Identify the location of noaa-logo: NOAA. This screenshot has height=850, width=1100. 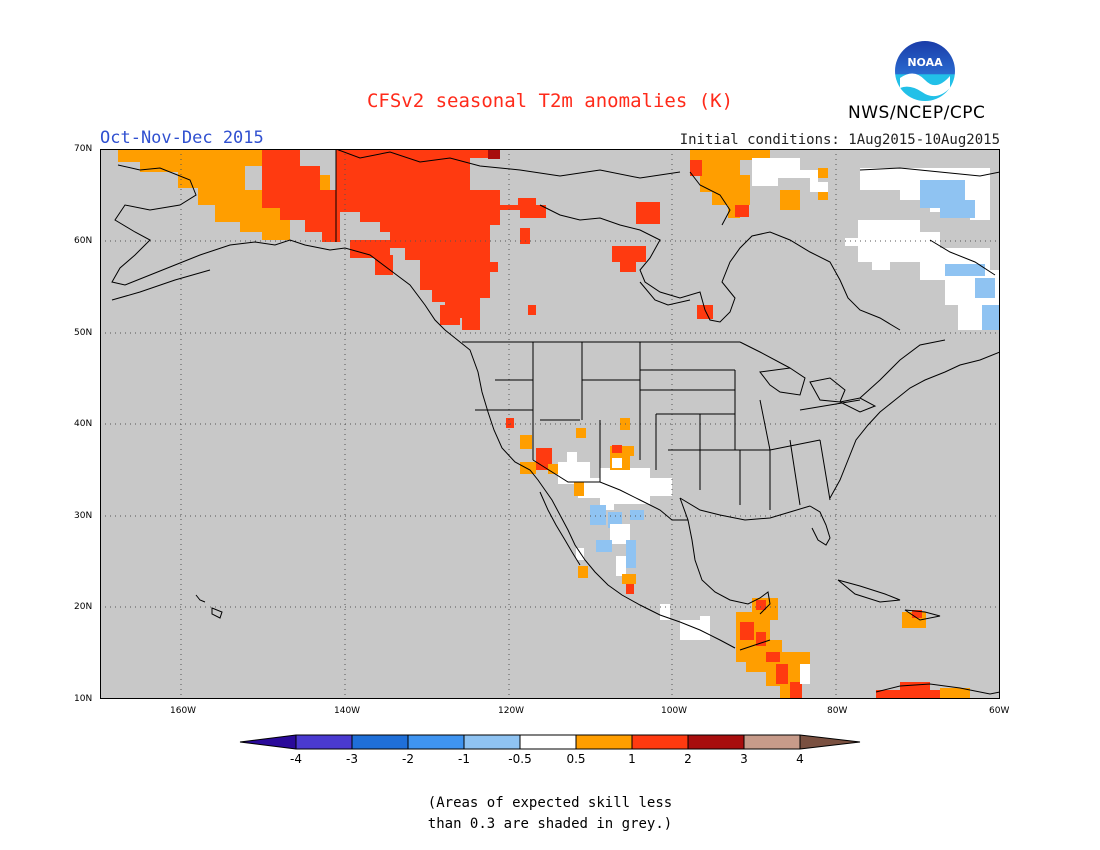
(925, 71).